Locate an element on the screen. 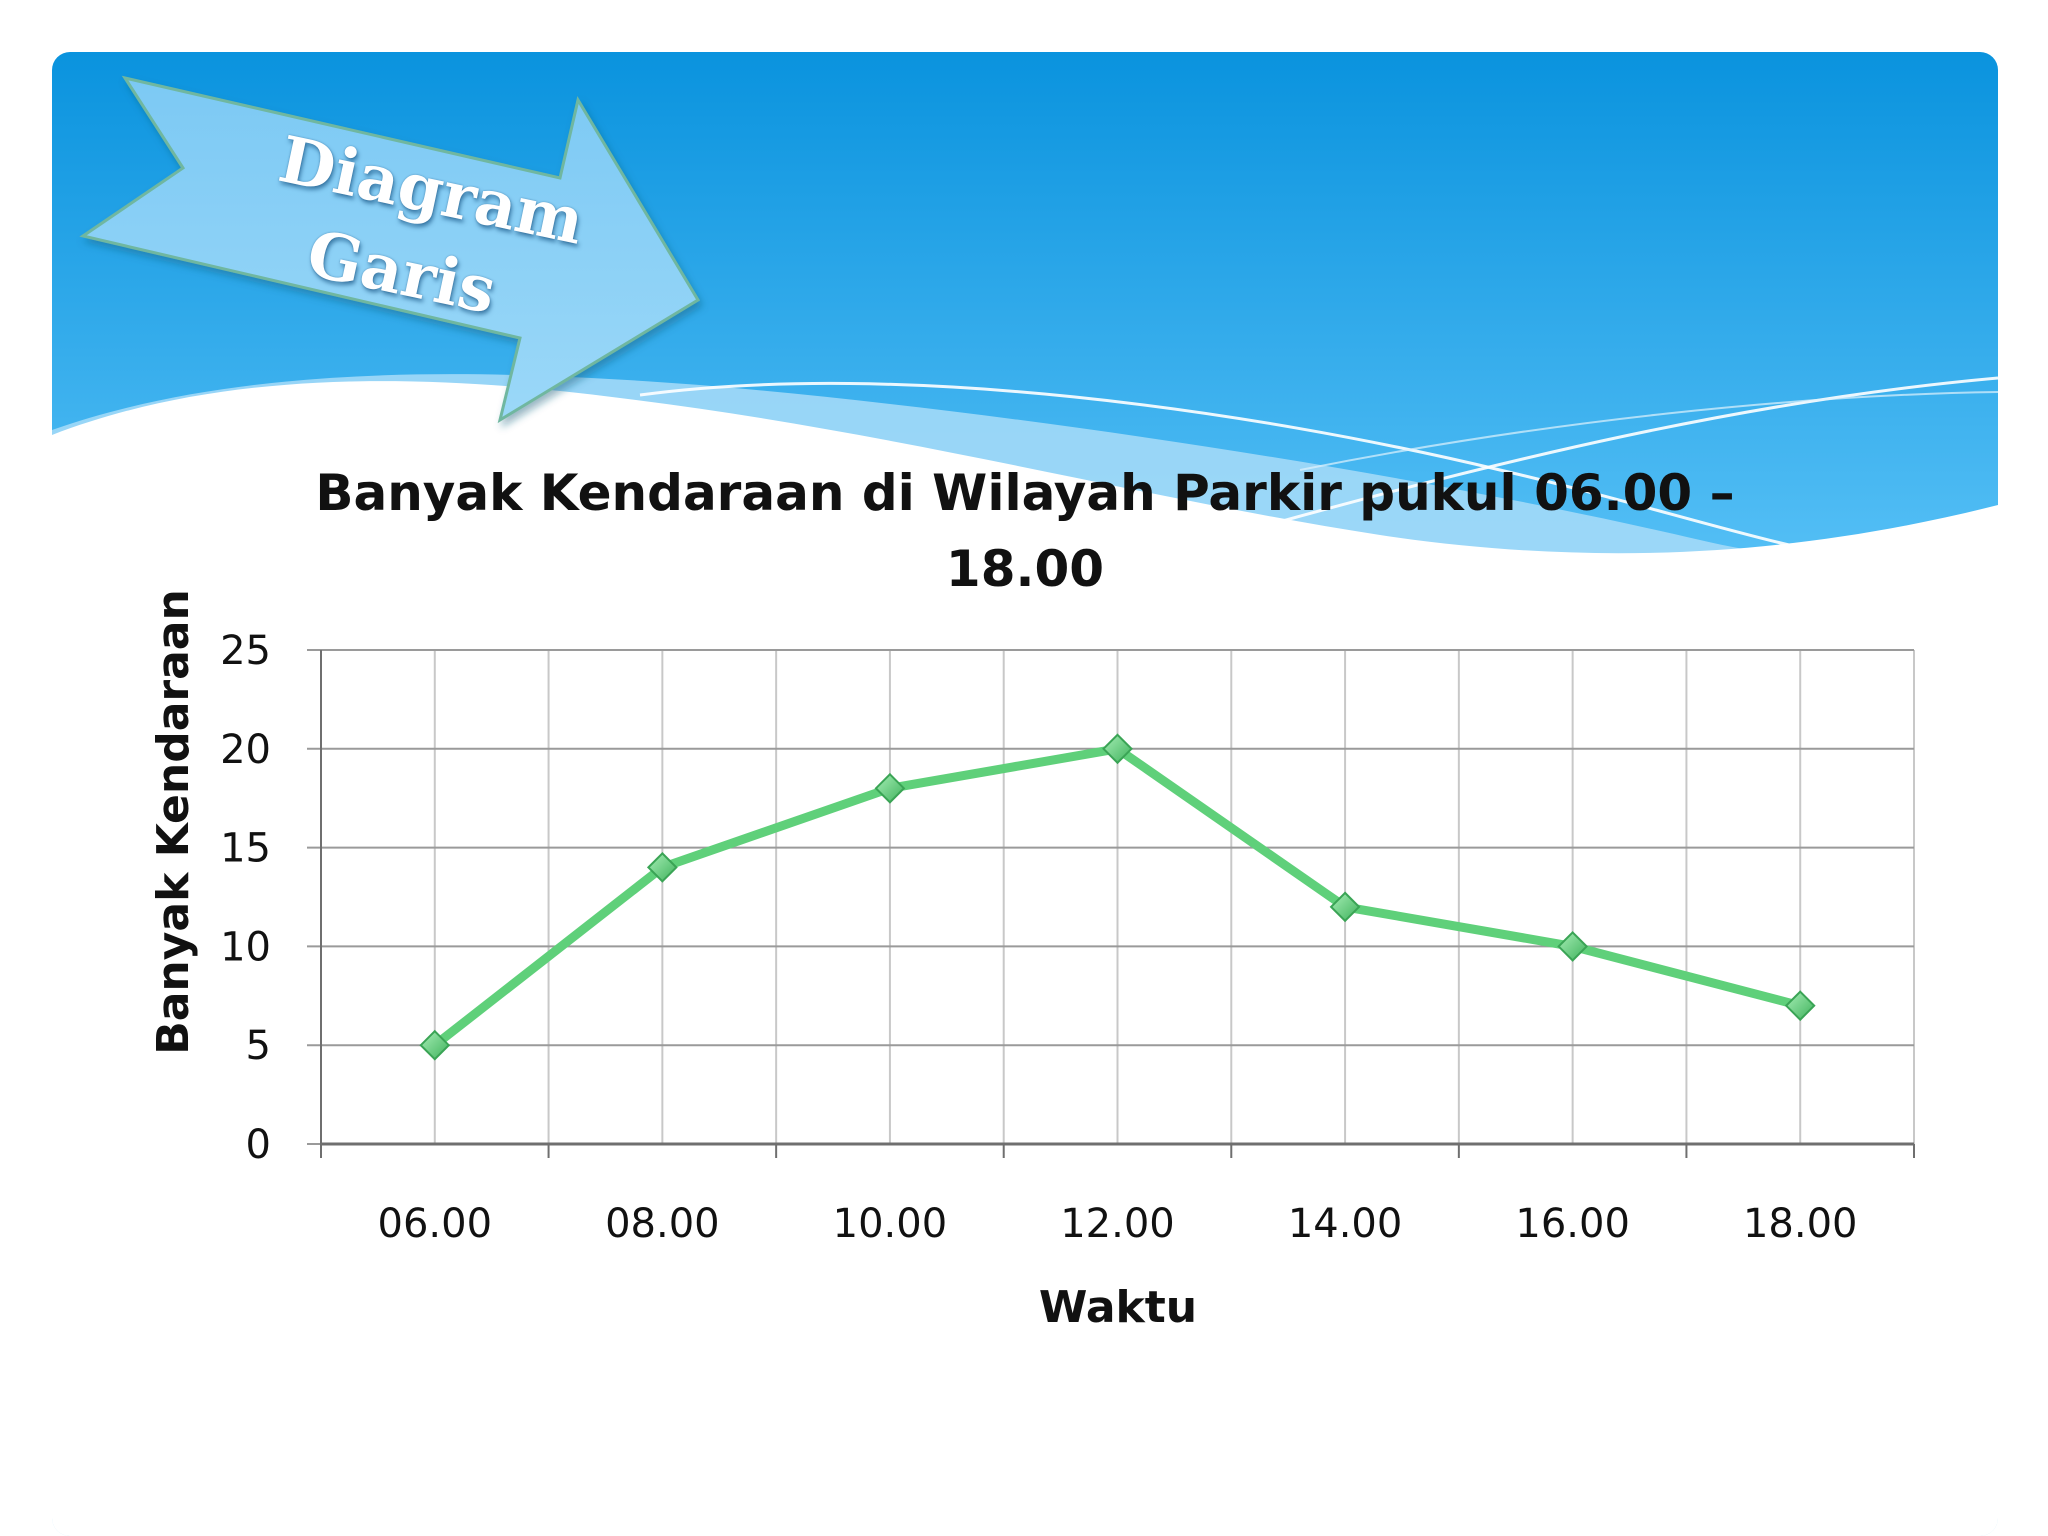 The image size is (2048, 1536). x-tick-label: 18.00 is located at coordinates (1800, 1224).